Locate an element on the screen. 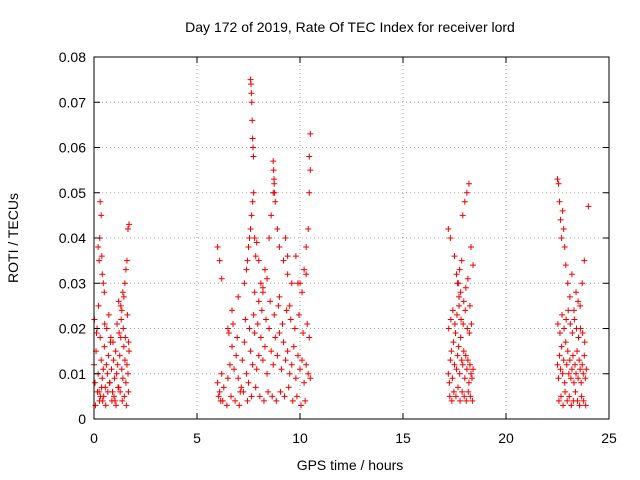 The image size is (640, 480). y-tick-label: 0.06 is located at coordinates (72, 148).